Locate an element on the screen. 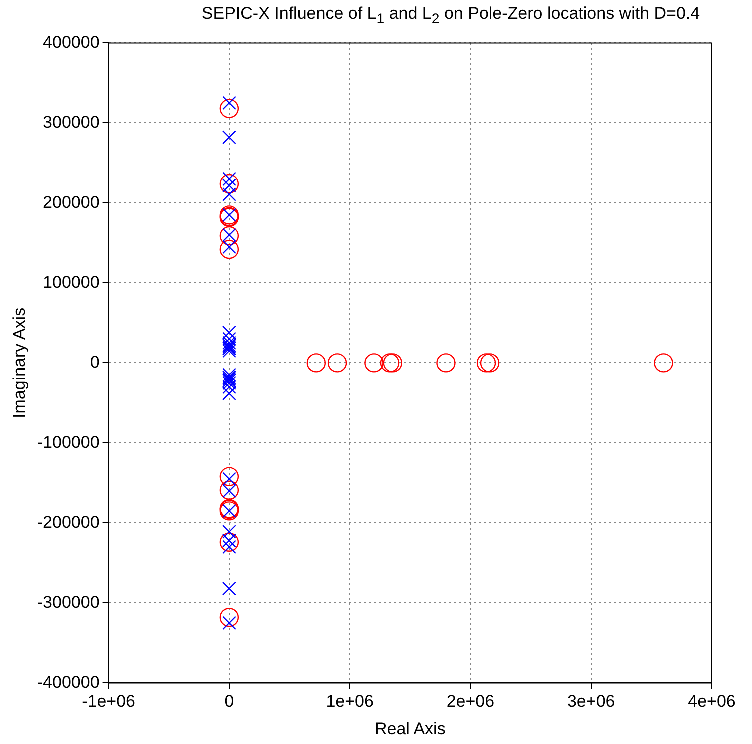 The image size is (752, 744). y-tick-label: 300000 is located at coordinates (71, 122).